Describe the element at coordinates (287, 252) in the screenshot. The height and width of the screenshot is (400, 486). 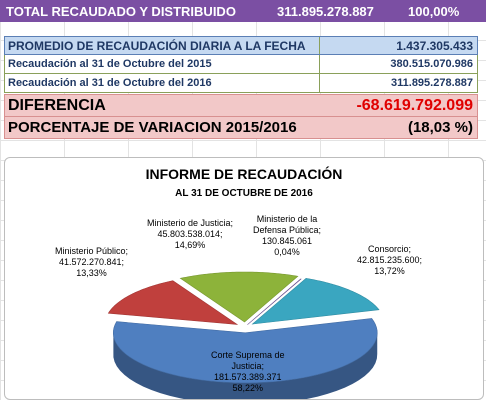
I see `label-line: 0,04%` at that location.